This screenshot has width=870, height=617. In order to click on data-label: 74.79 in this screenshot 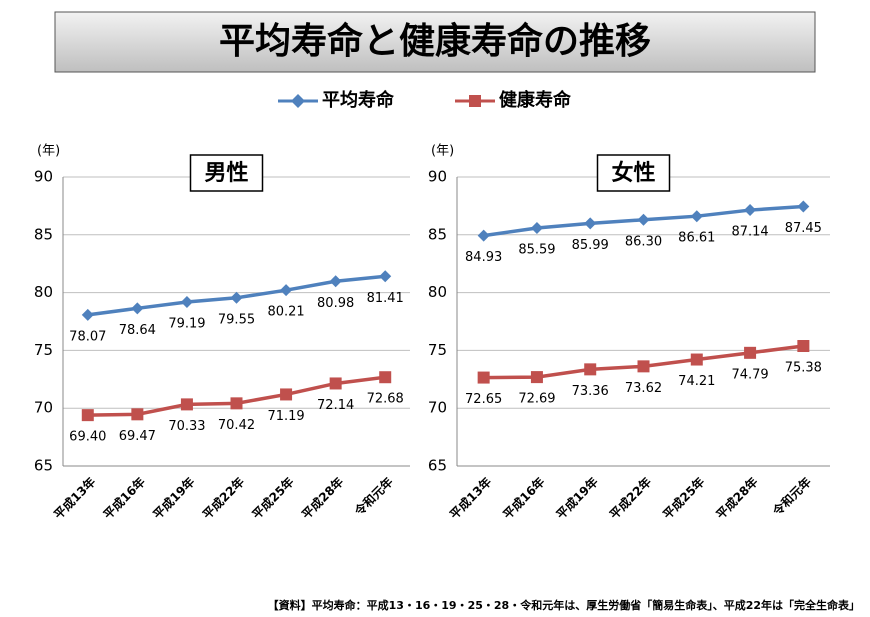, I will do `click(749, 374)`.